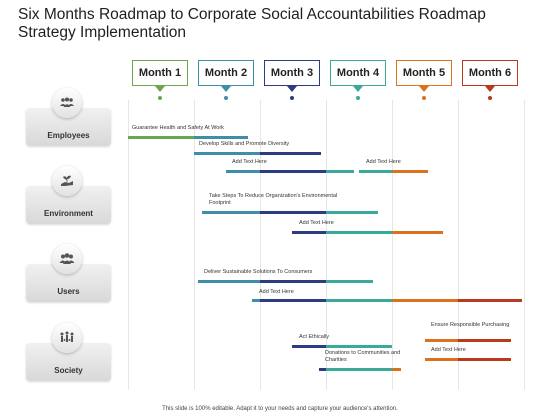  I want to click on month-5-label: Month 5, so click(424, 73).